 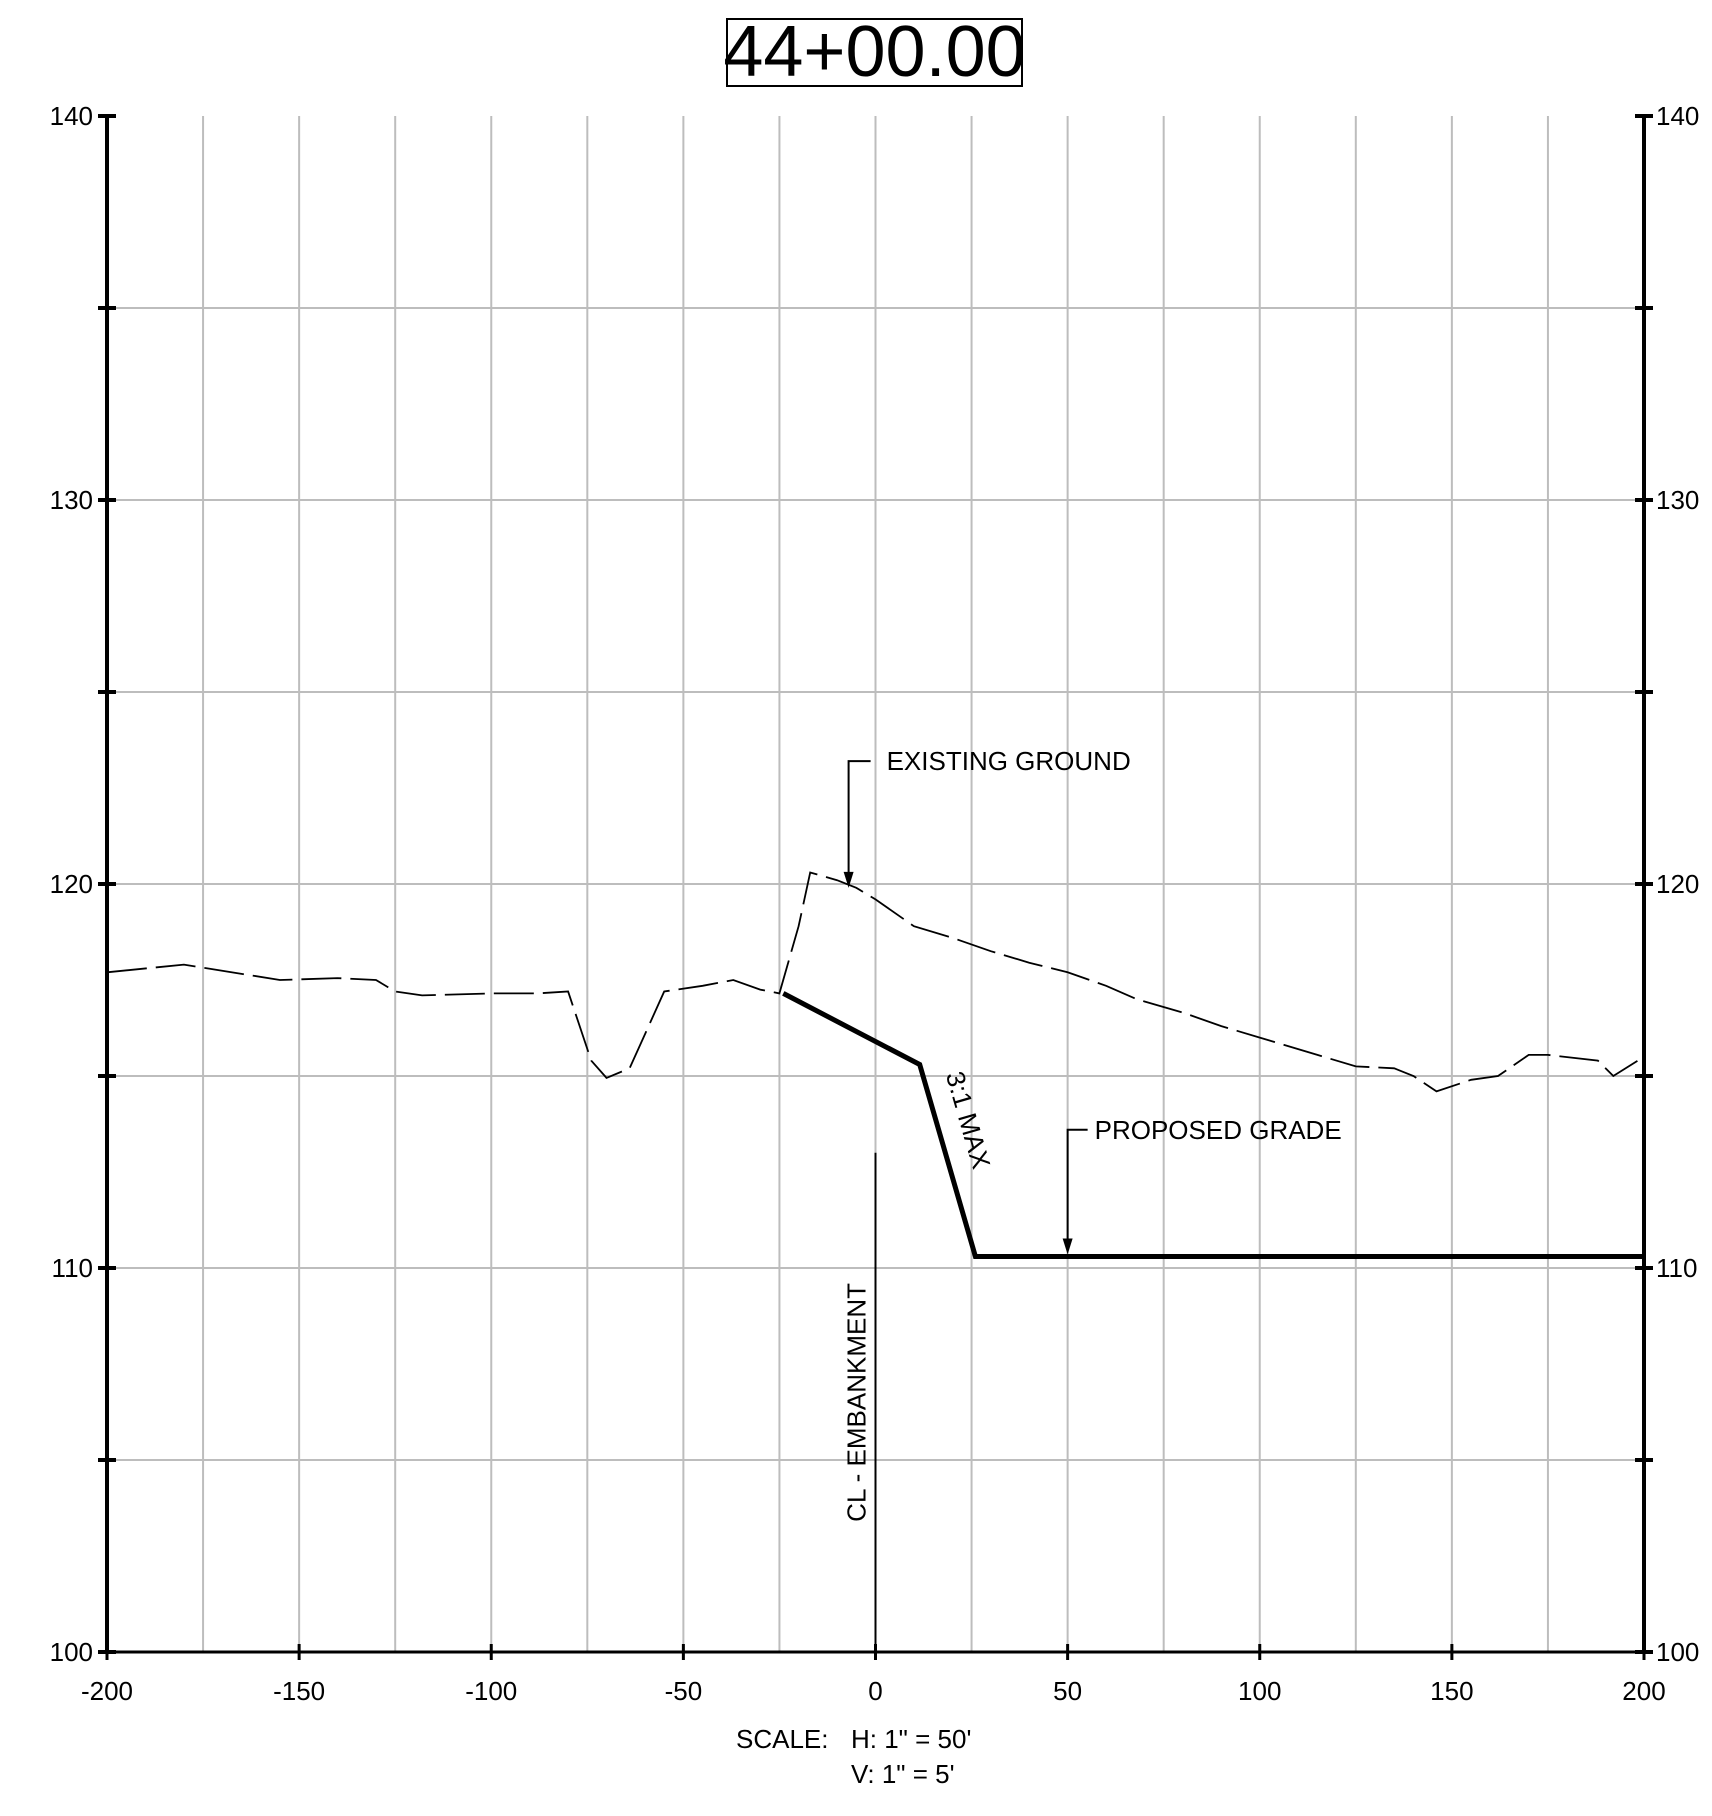 I want to click on y-tick-label-right: 100, so click(x=1677, y=1652).